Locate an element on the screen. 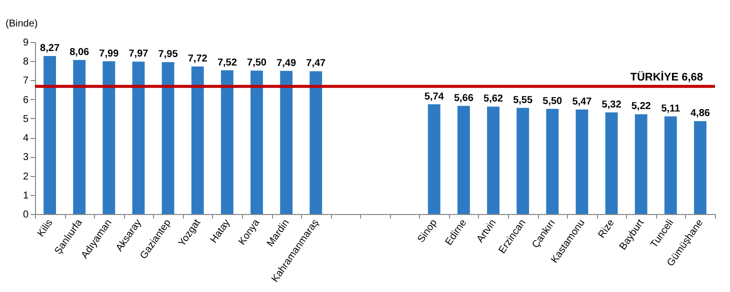  data-label: 7,99 is located at coordinates (109, 54).